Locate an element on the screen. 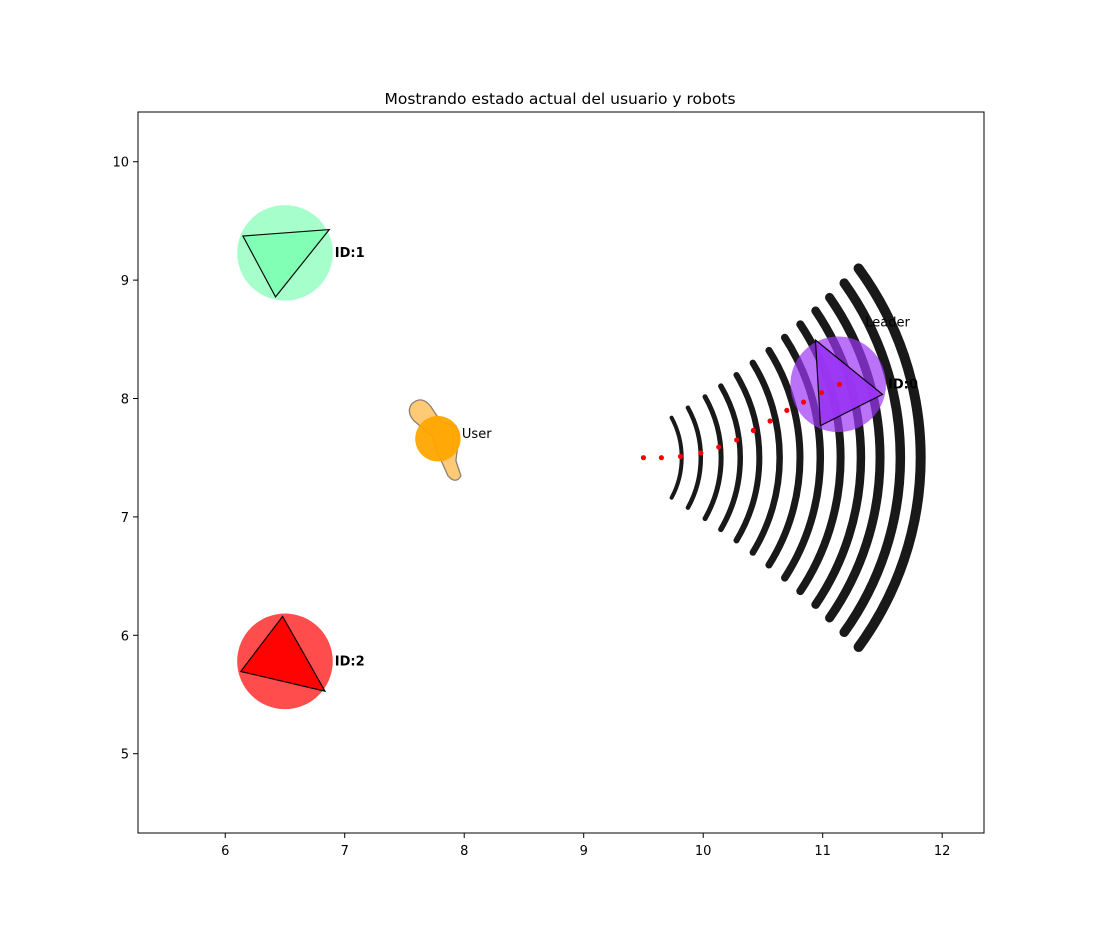 The width and height of the screenshot is (1093, 936). path-points is located at coordinates (741, 421).